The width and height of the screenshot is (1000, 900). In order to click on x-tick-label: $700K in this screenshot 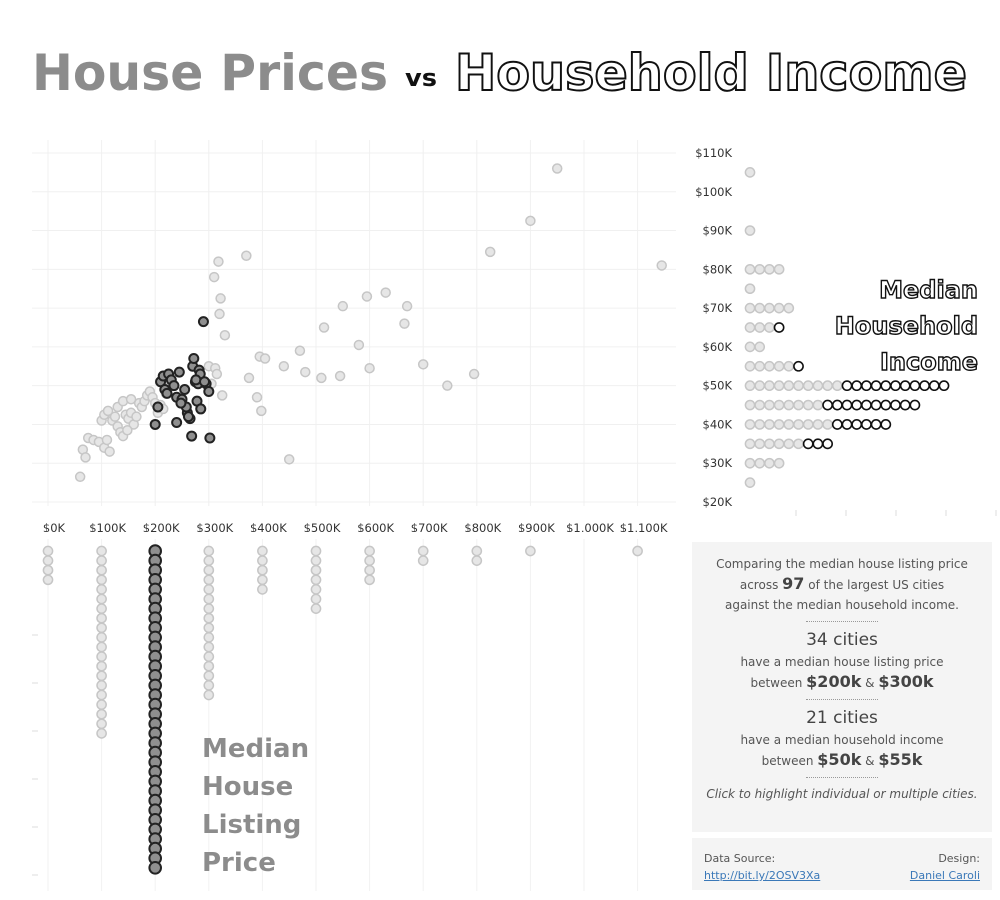, I will do `click(429, 526)`.